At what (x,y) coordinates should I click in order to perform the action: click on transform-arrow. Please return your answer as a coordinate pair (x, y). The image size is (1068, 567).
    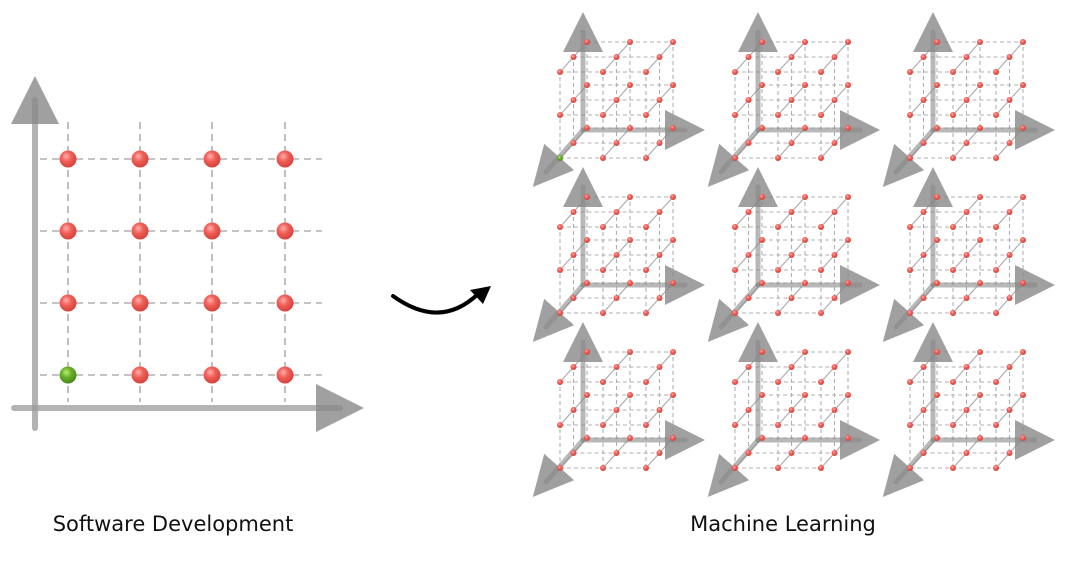
    Looking at the image, I should click on (441, 300).